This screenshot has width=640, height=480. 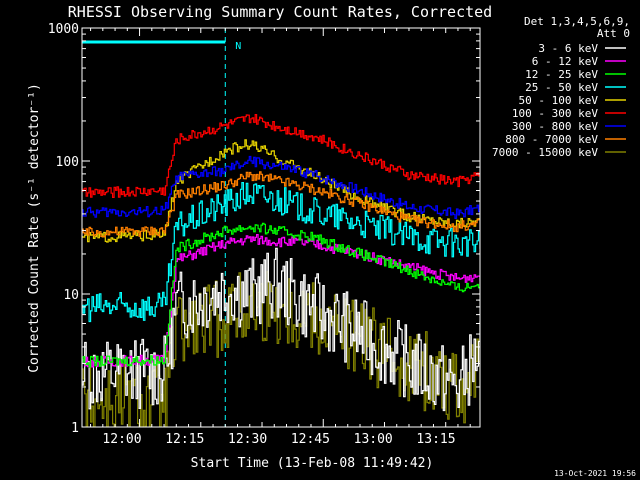 What do you see at coordinates (435, 439) in the screenshot?
I see `x-tick-label: 13:15` at bounding box center [435, 439].